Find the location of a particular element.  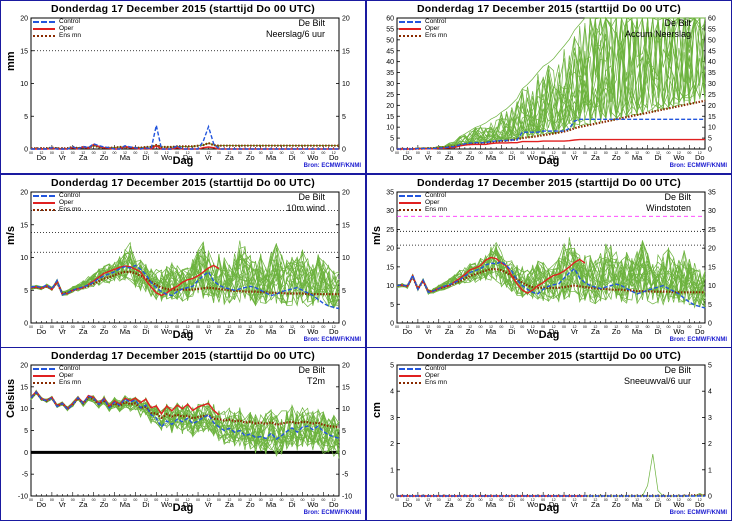

y-tick-label-right: 10 is located at coordinates (346, 409).